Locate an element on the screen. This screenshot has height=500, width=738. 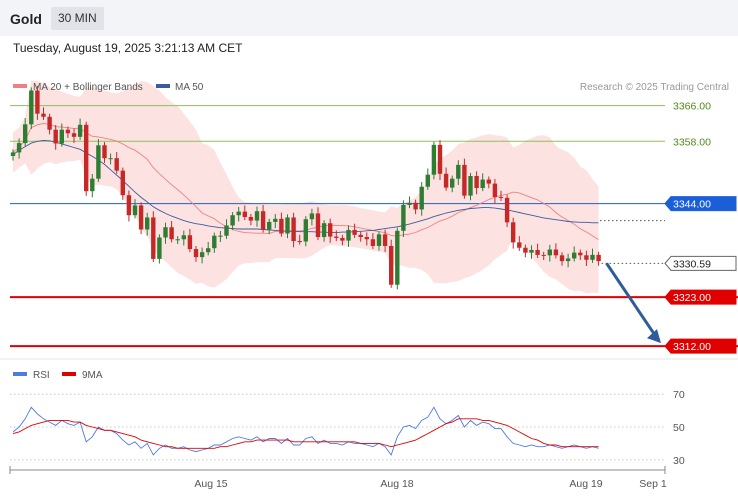
timeframe-badge: 30 MIN is located at coordinates (77, 18).